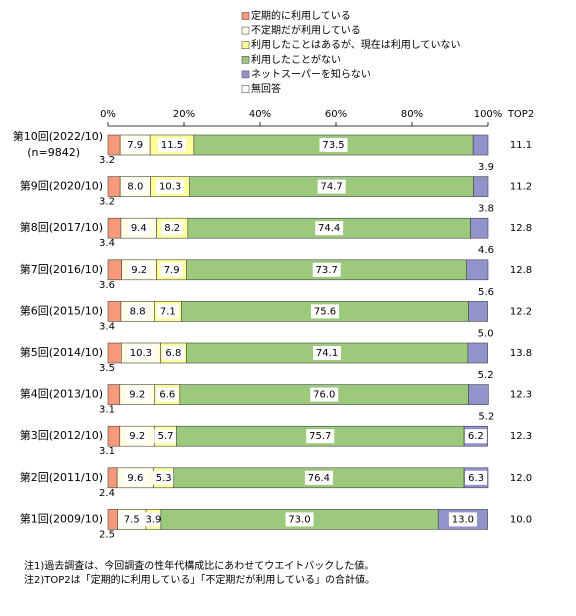  I want to click on data-label: 9.6, so click(135, 478).